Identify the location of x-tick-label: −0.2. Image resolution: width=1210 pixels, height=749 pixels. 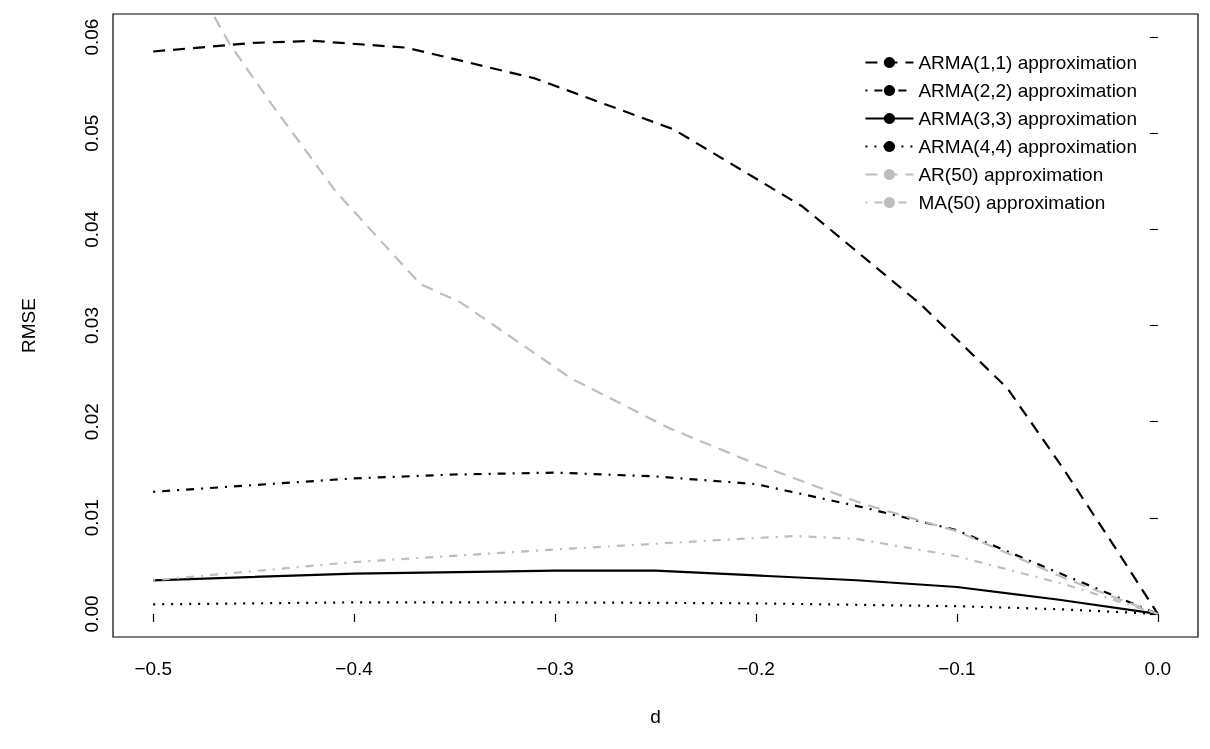
(756, 668).